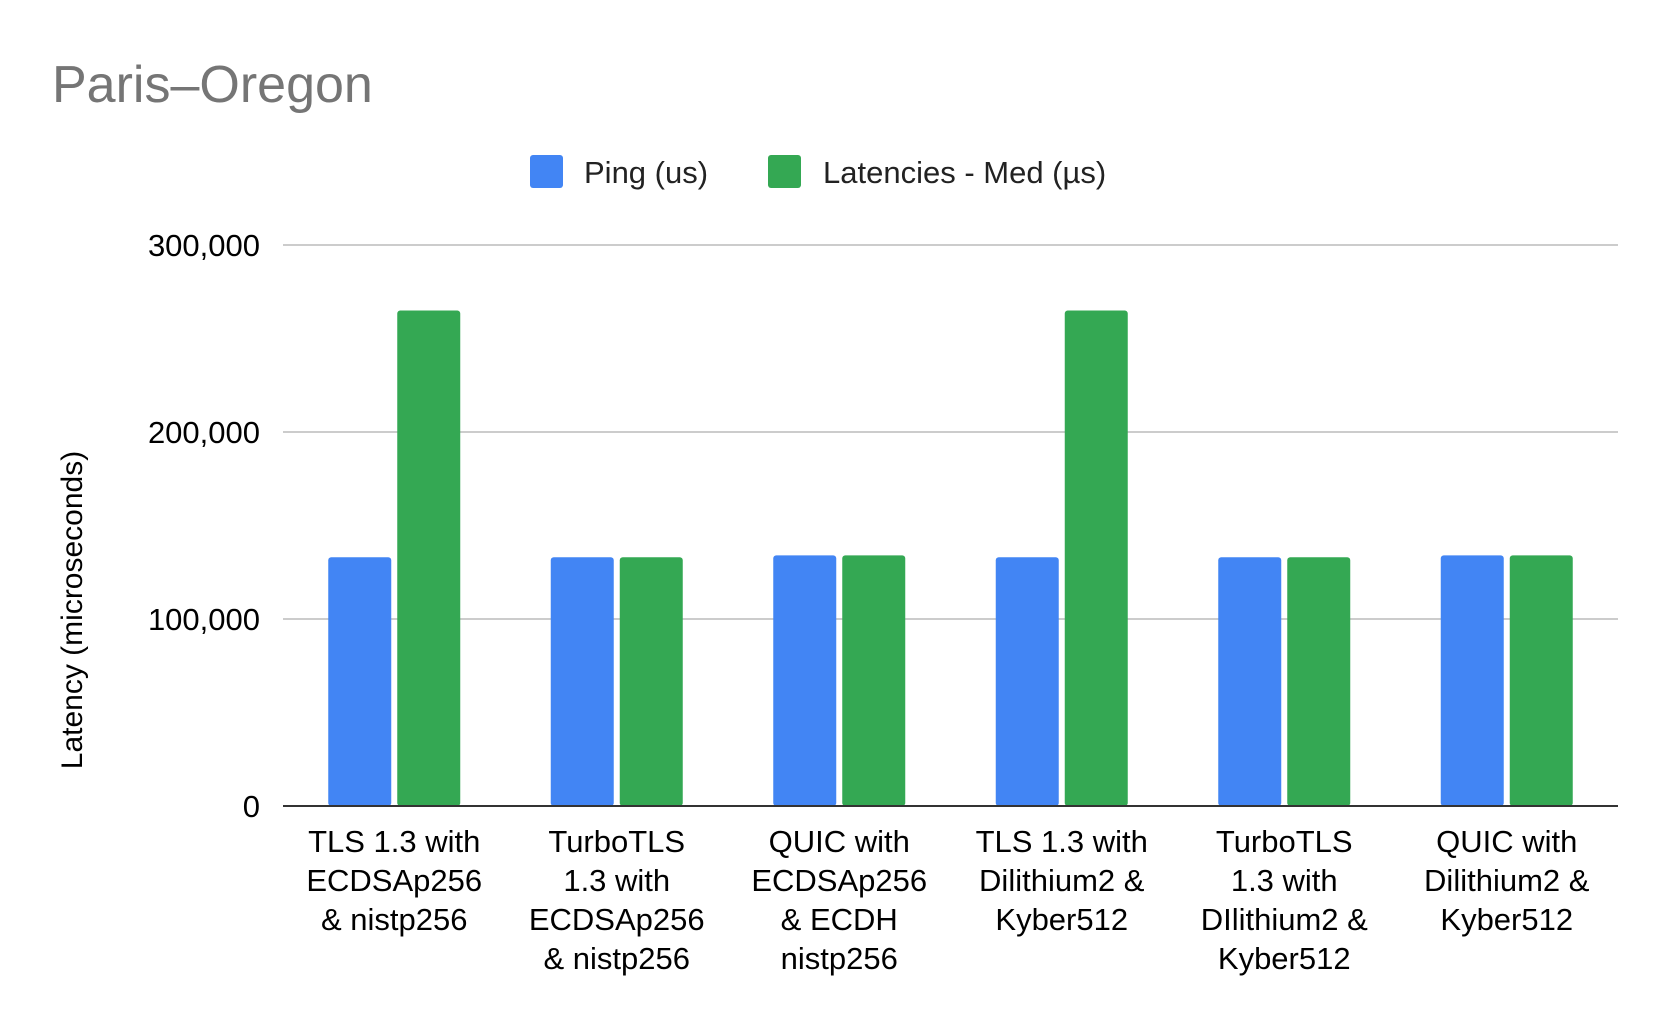 This screenshot has height=1032, width=1661. I want to click on y-axis-label: Latency (microseconds), so click(72, 610).